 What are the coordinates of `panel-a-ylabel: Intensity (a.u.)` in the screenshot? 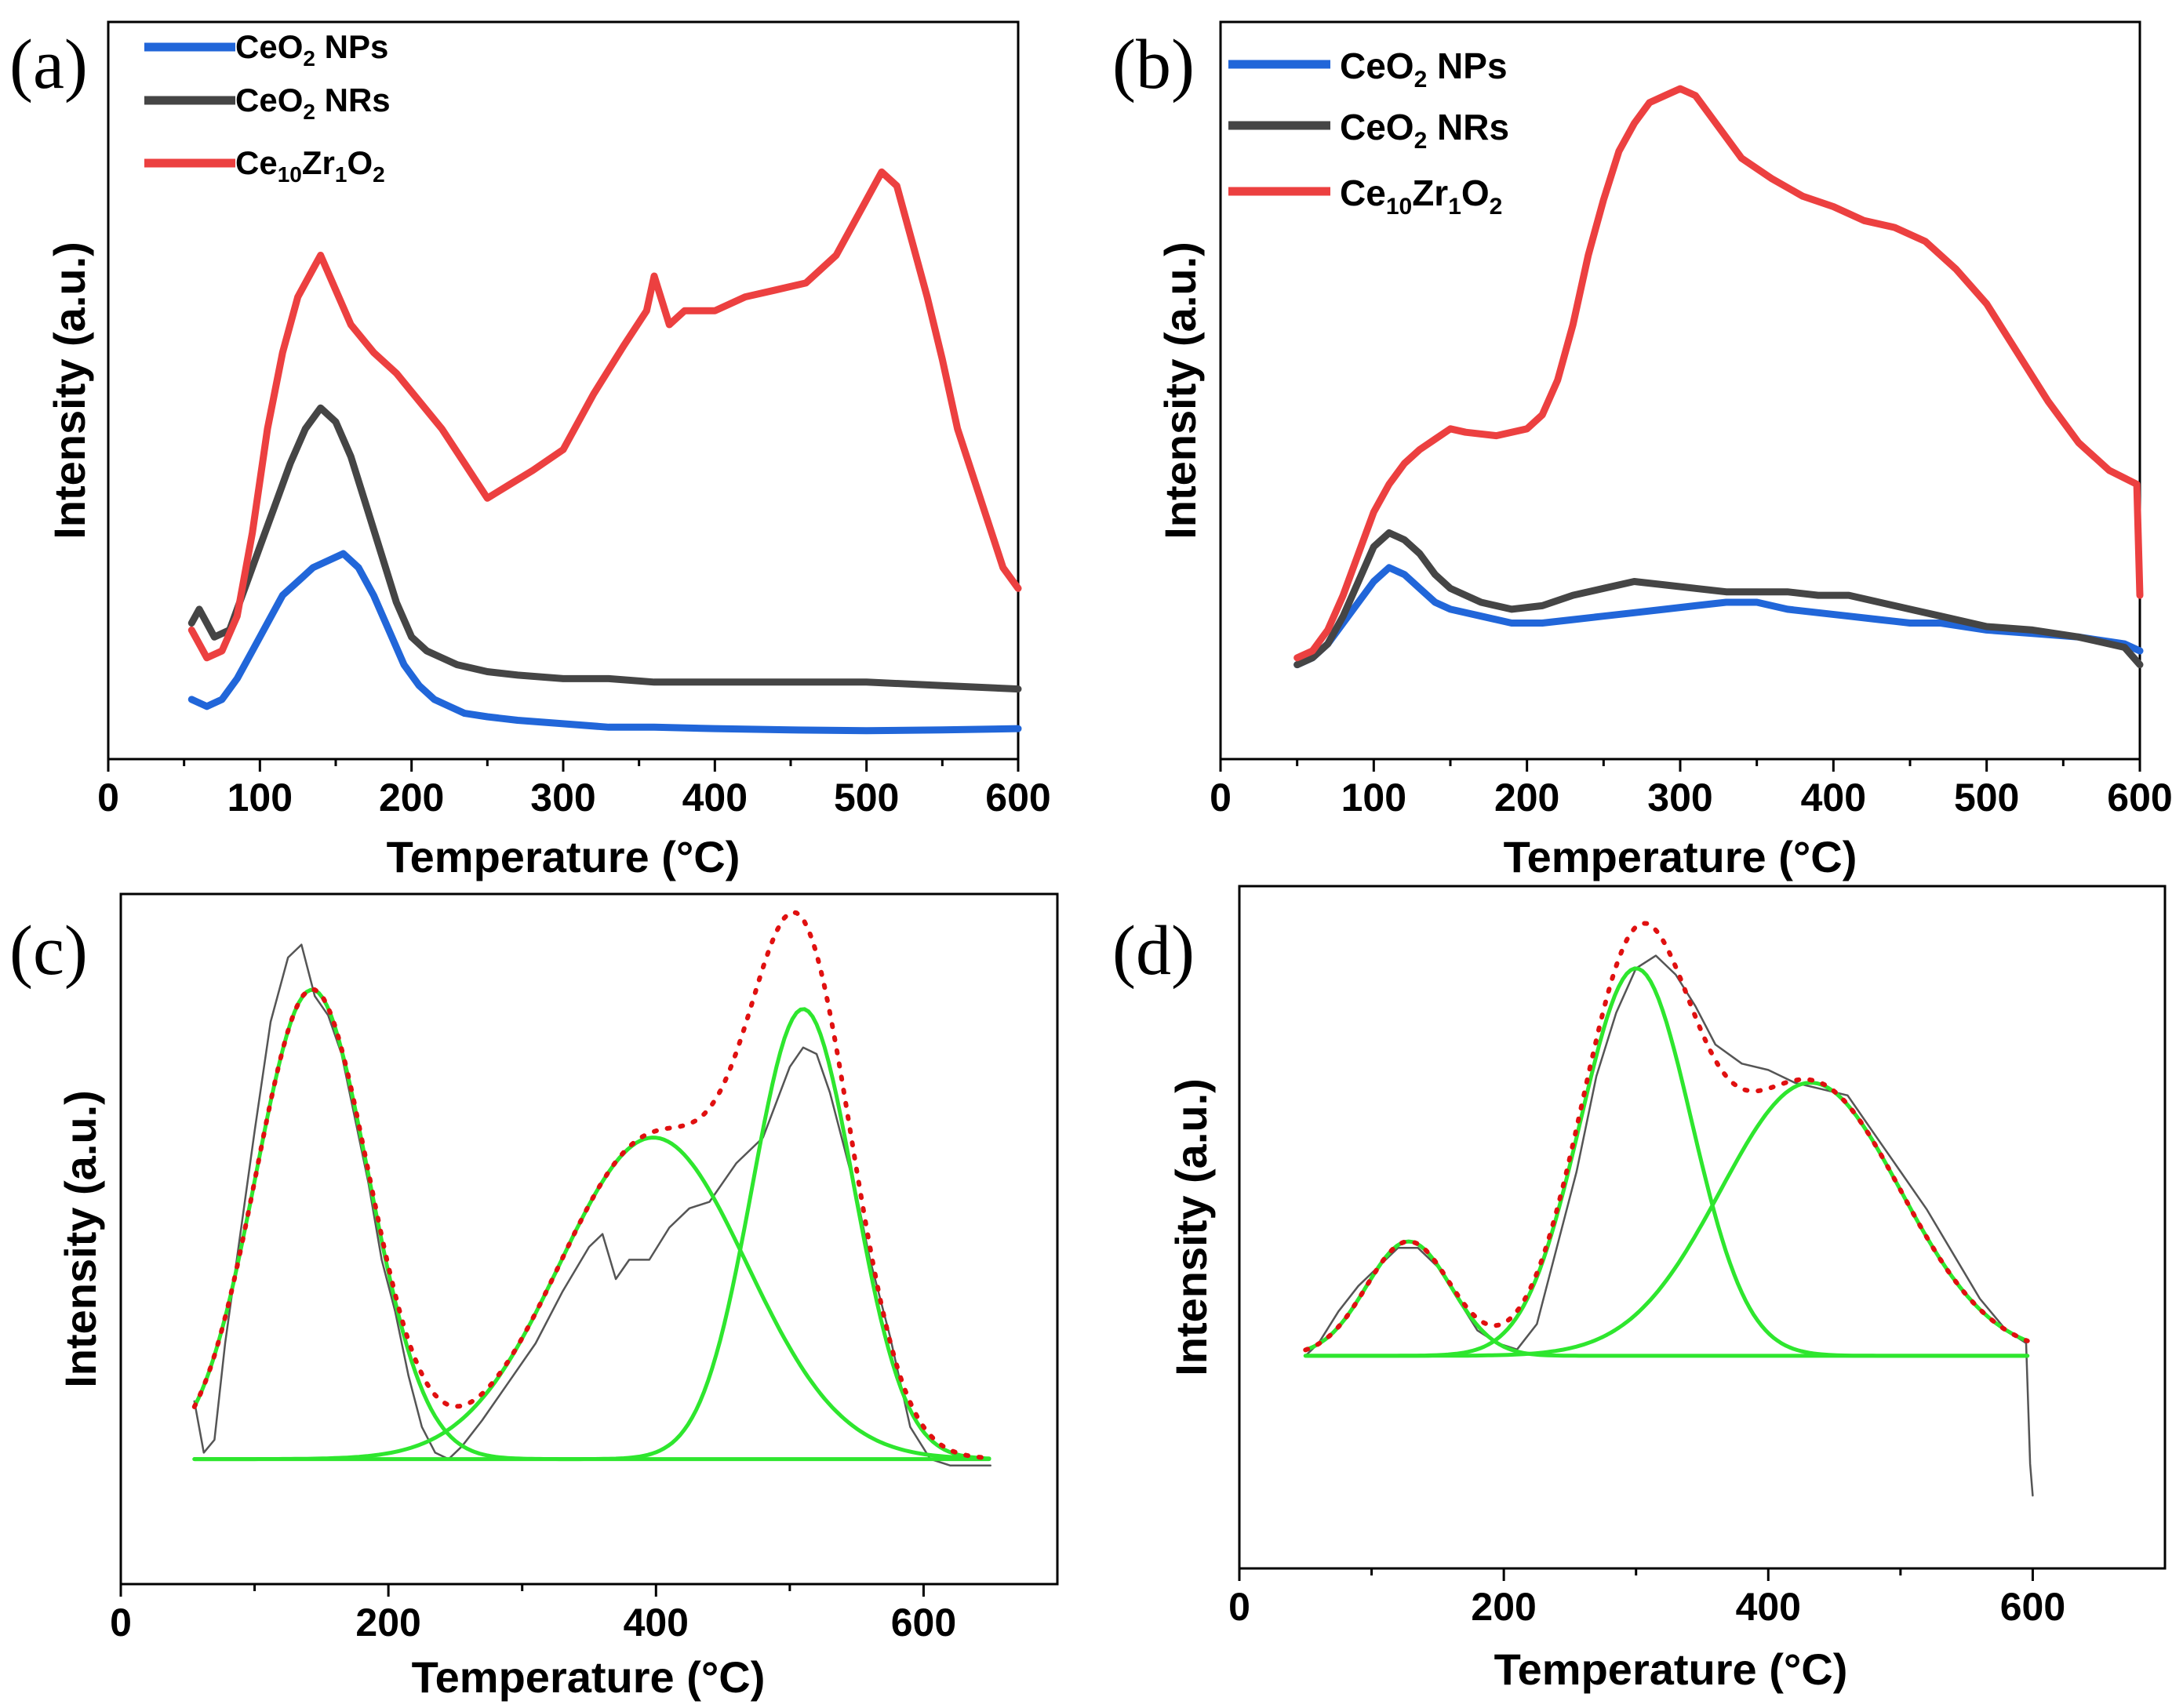 It's located at (69, 391).